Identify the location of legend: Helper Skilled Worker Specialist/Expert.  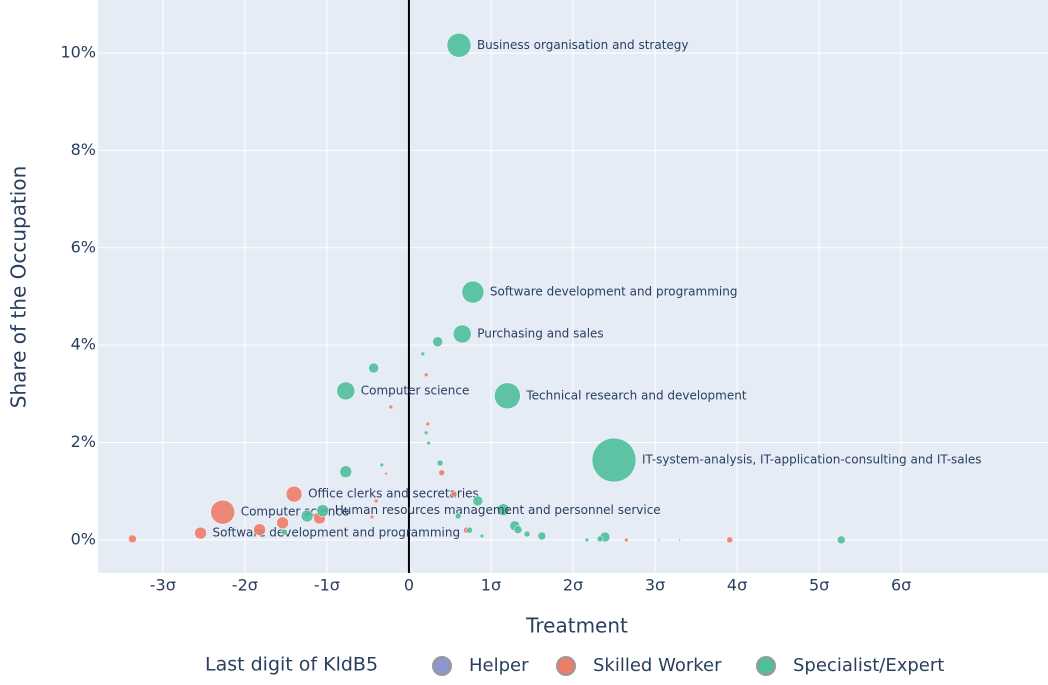
(688, 665).